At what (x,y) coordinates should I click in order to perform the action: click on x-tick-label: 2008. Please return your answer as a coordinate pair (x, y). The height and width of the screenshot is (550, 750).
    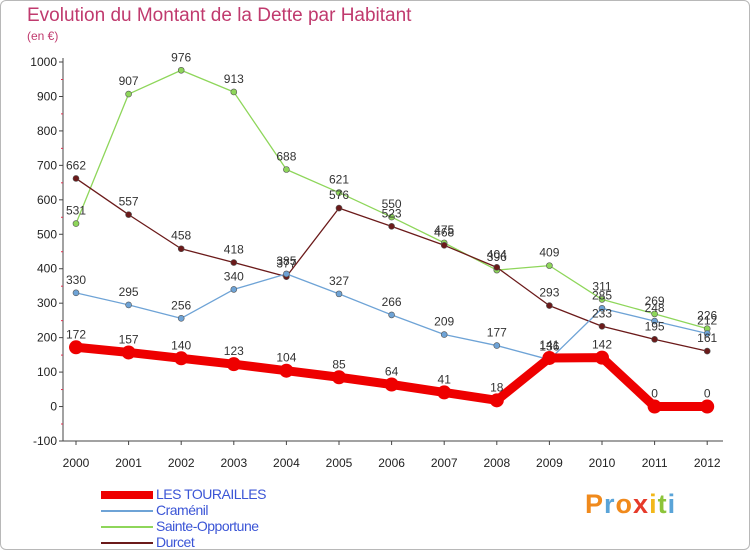
    Looking at the image, I should click on (496, 463).